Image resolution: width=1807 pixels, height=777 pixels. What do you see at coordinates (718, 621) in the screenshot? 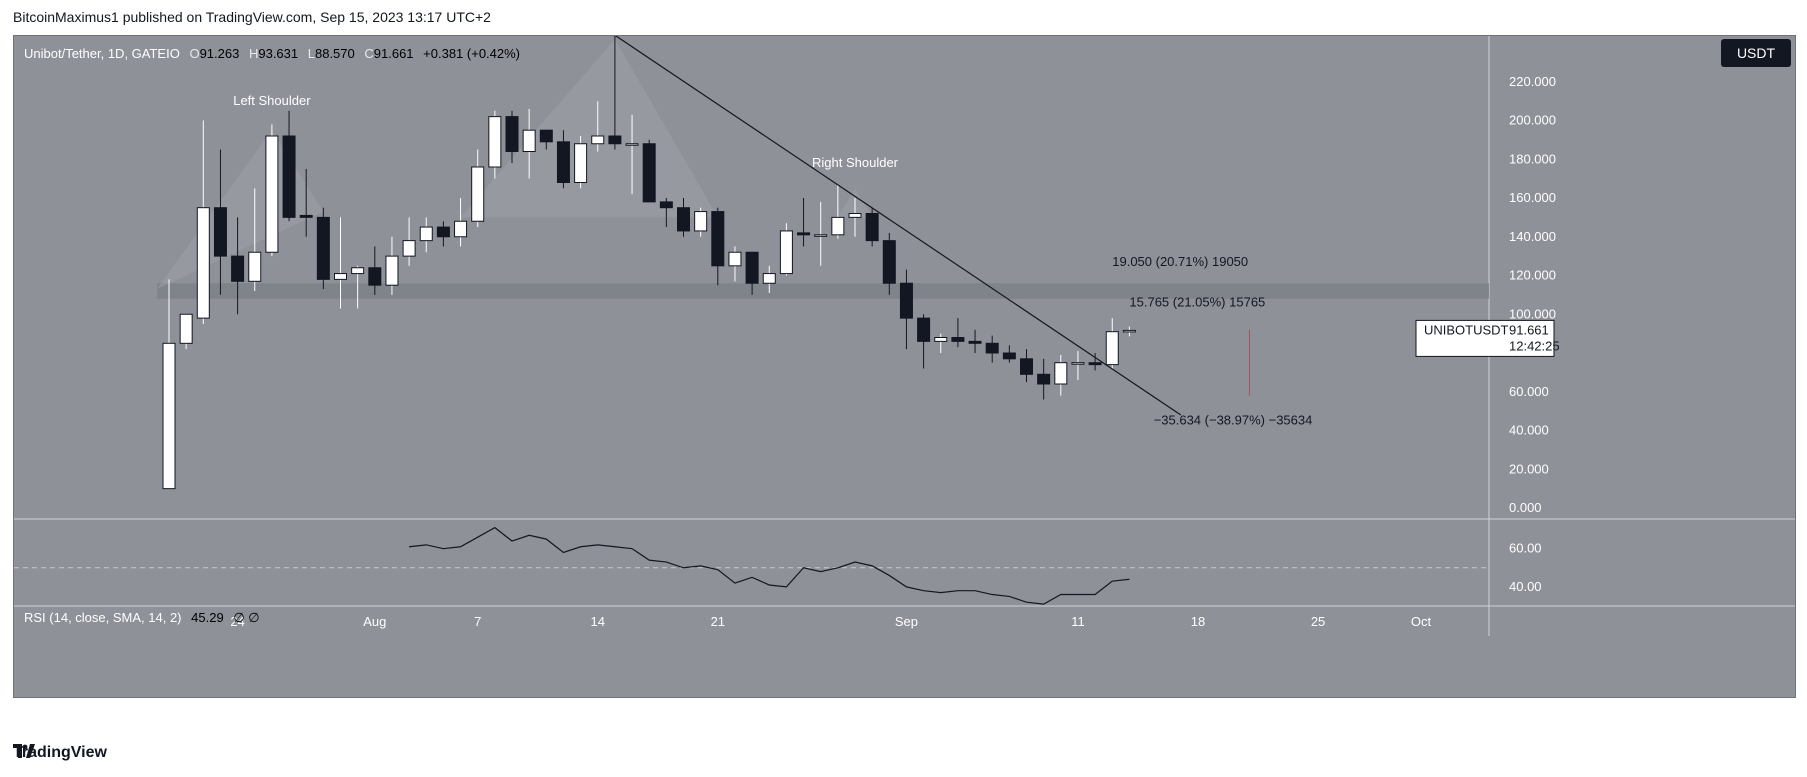
I see `time-tick-label: 21` at bounding box center [718, 621].